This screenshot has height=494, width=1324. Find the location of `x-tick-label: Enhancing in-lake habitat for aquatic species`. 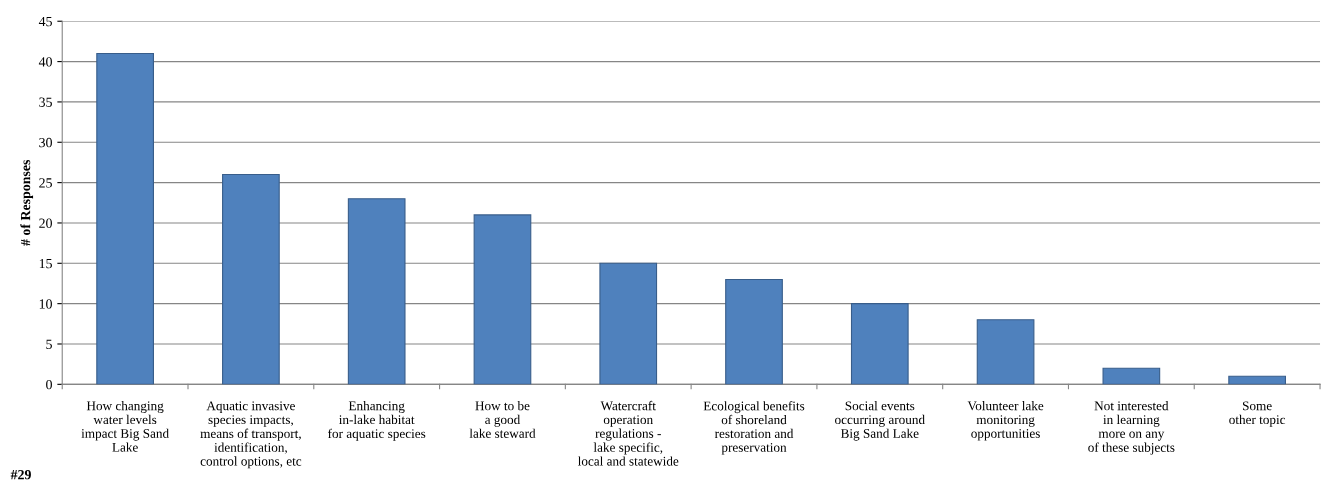

x-tick-label: Enhancing in-lake habitat for aquatic species is located at coordinates (376, 421).